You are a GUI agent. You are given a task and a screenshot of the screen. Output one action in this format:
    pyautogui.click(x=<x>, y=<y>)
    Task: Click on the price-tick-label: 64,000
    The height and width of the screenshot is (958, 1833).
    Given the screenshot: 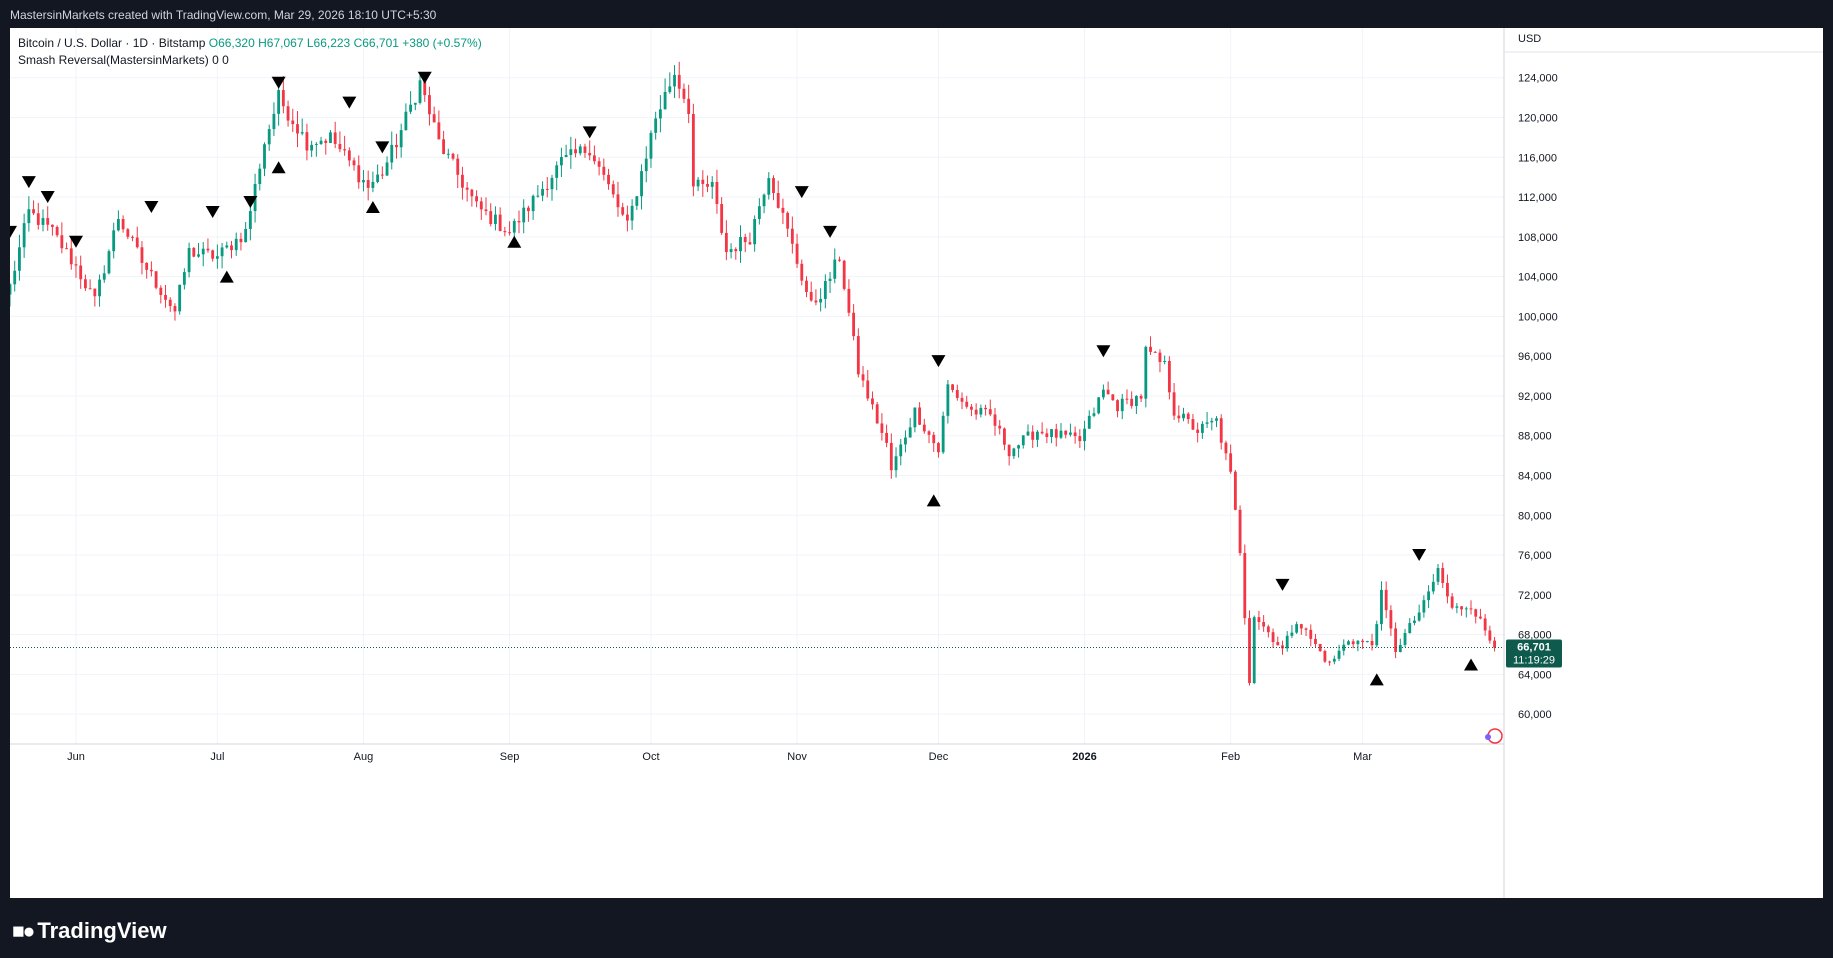 What is the action you would take?
    pyautogui.click(x=1535, y=675)
    